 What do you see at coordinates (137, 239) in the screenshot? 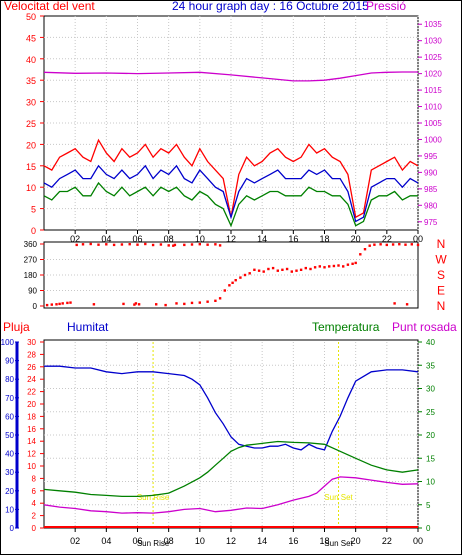
I see `wind-time-tick-label: 06` at bounding box center [137, 239].